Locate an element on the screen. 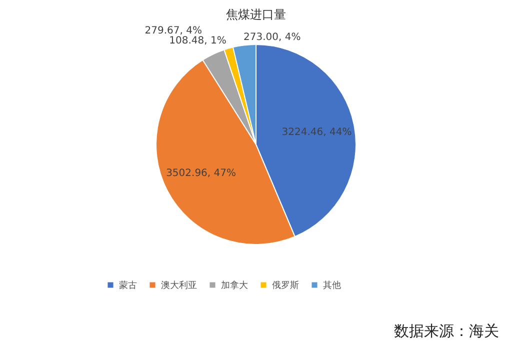  legend-label: 俄罗斯 is located at coordinates (285, 285).